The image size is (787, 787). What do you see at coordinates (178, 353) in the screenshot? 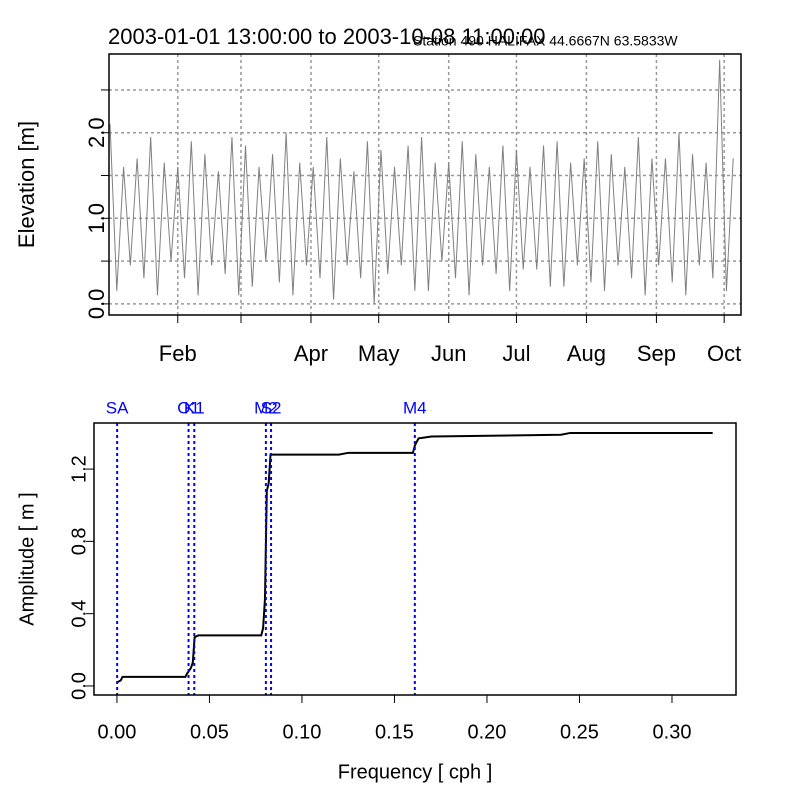
I see `x-tick-label: Feb` at bounding box center [178, 353].